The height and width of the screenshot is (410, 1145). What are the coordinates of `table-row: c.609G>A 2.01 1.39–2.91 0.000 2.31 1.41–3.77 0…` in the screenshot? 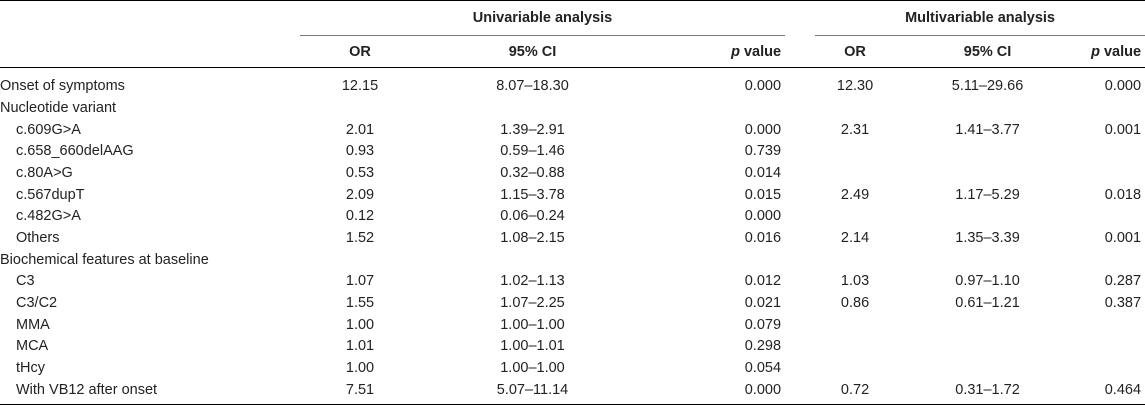 It's located at (572, 130).